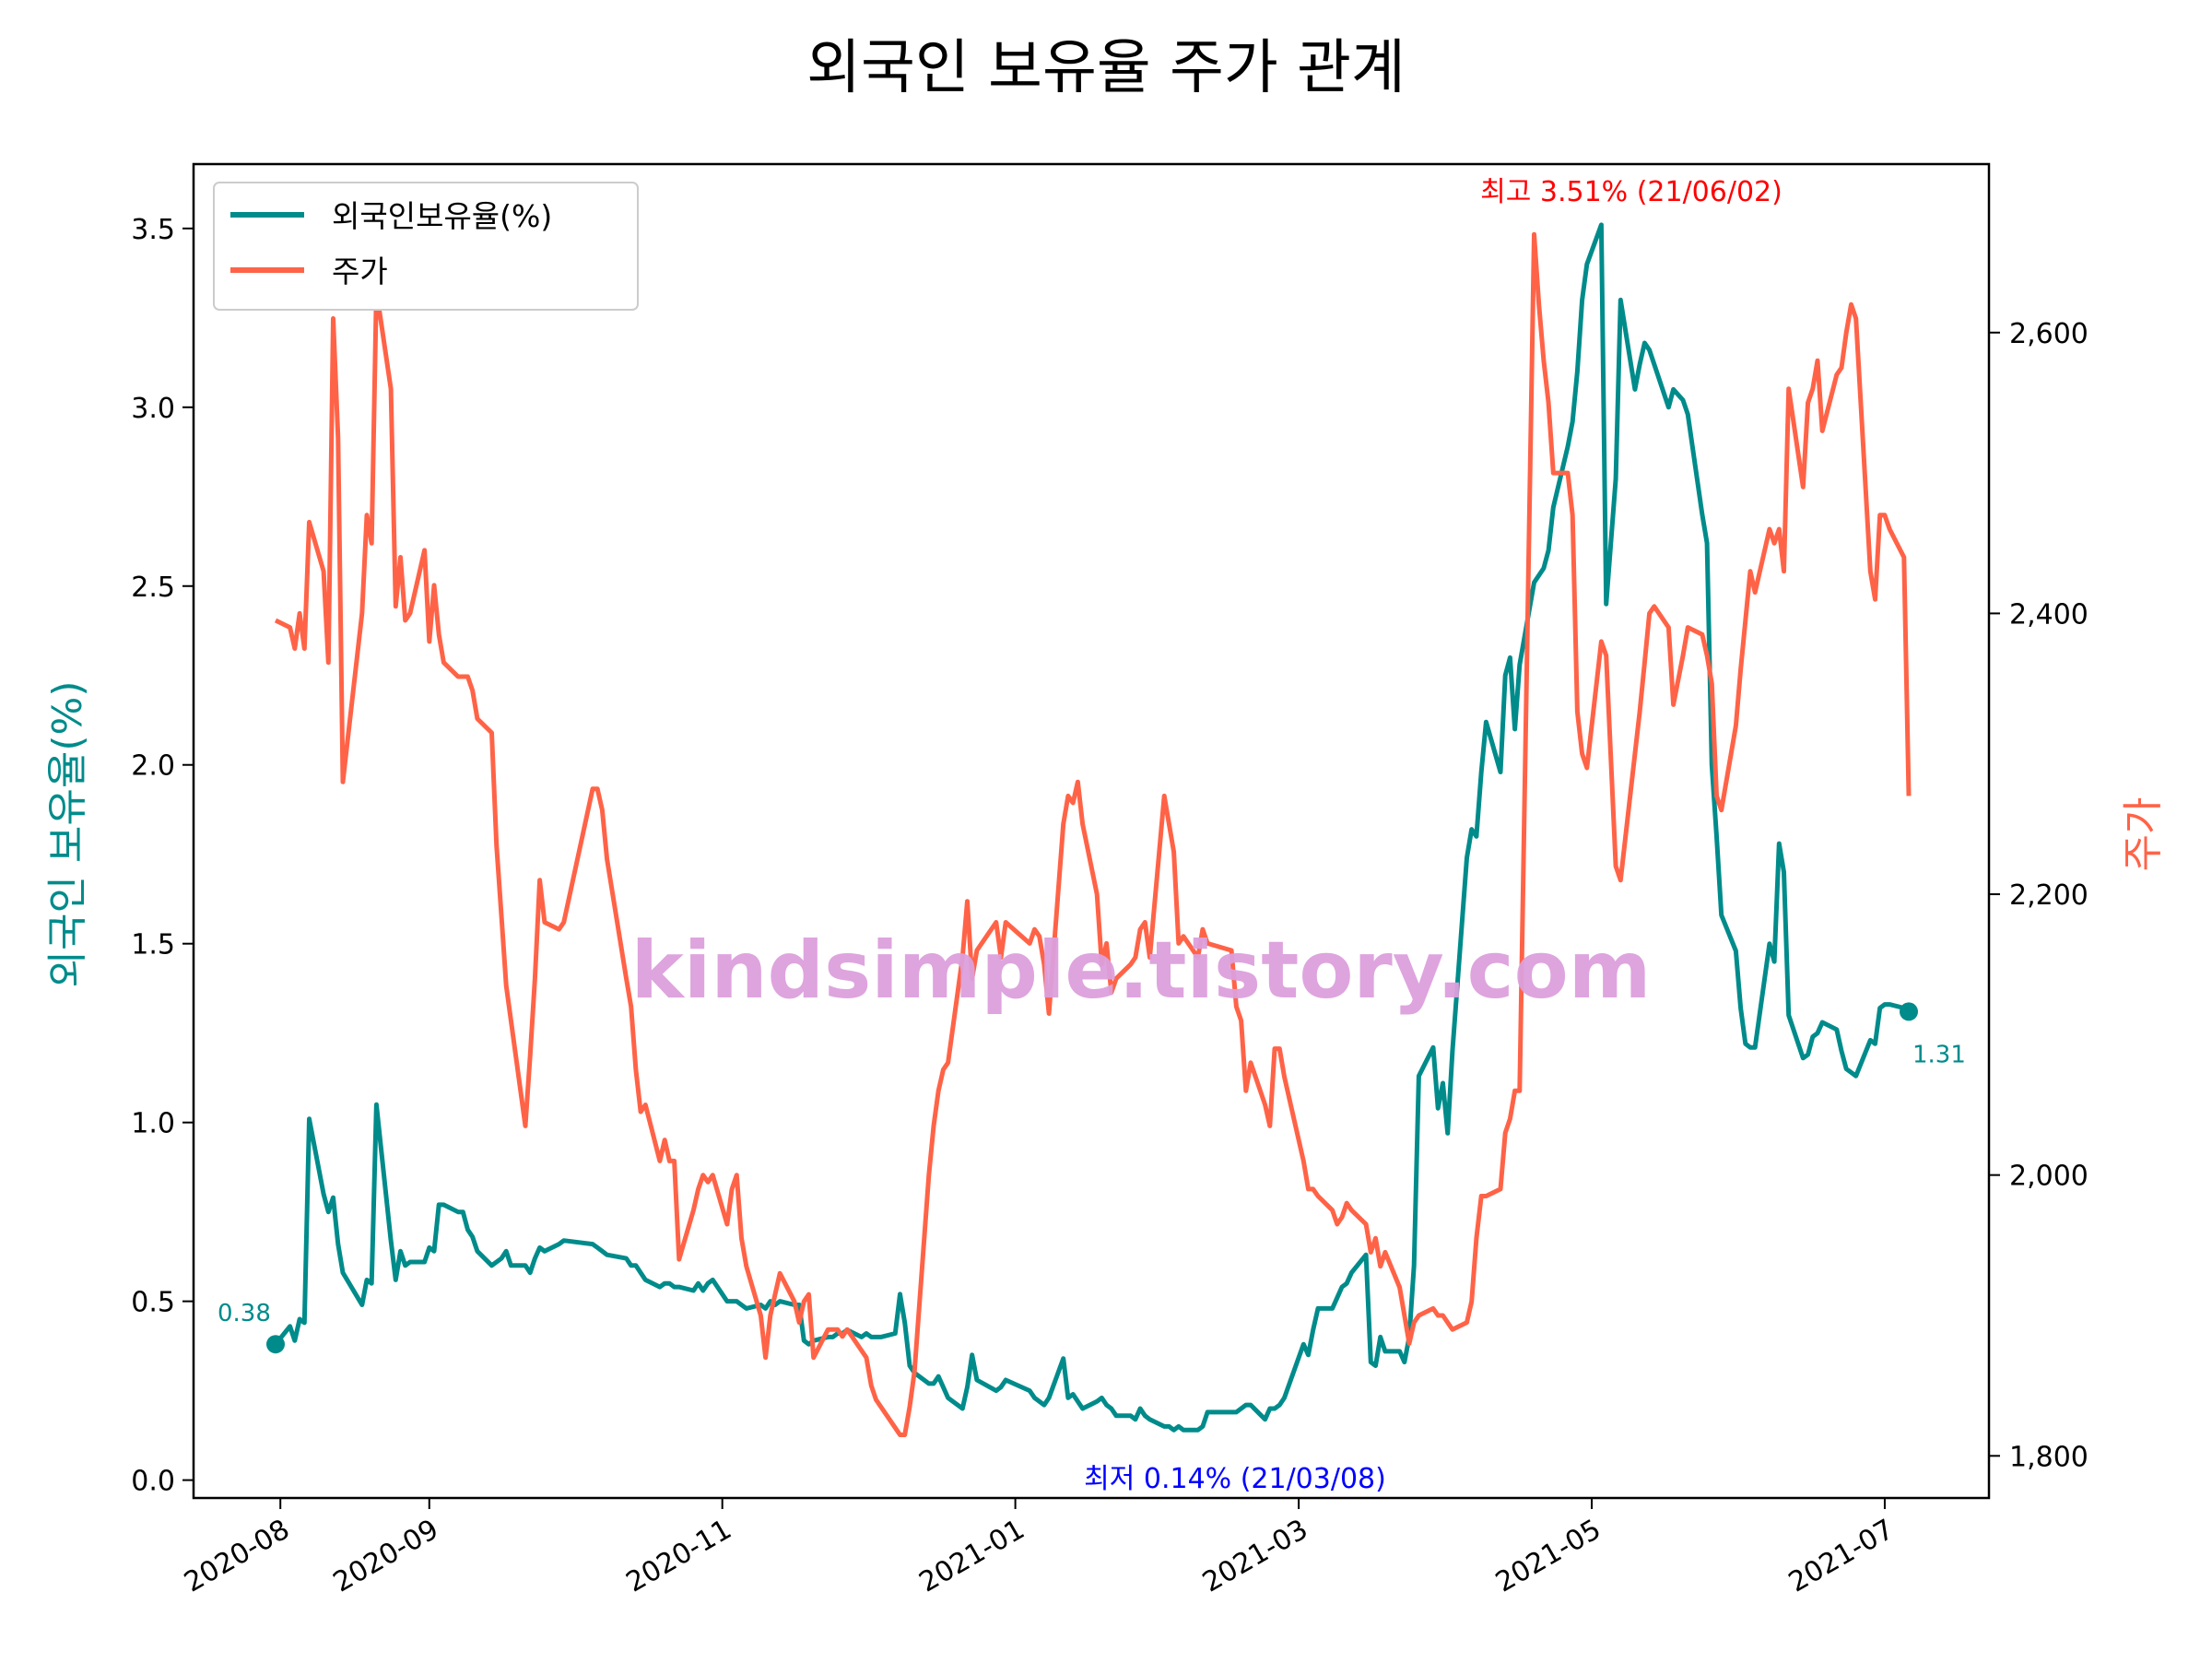  I want to click on left-tick-label: 3.0, so click(153, 409).